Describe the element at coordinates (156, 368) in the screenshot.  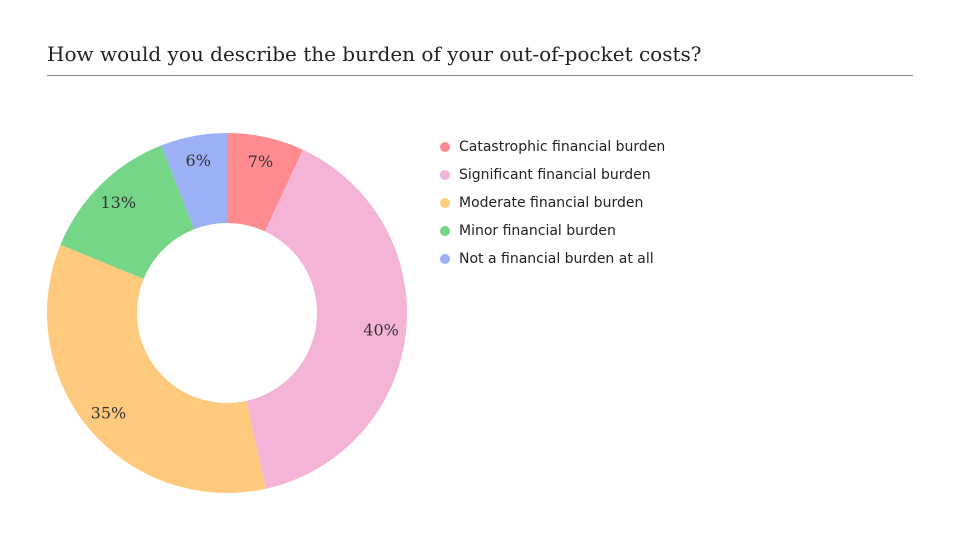
I see `slice-moderate-financial-burden` at that location.